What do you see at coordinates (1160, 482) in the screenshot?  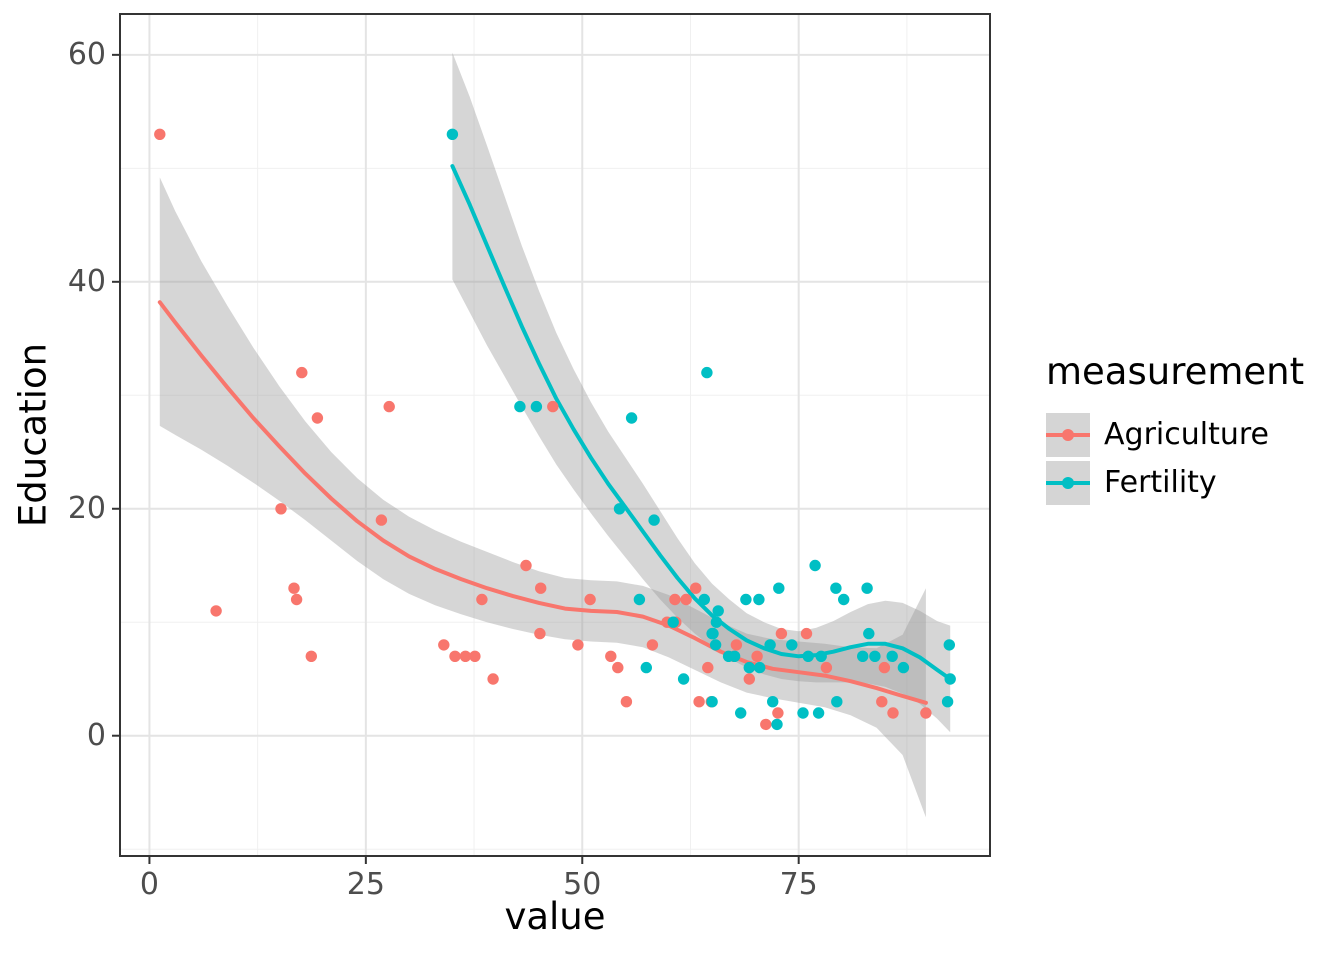 I see `legend-label-fertility: Fertility` at bounding box center [1160, 482].